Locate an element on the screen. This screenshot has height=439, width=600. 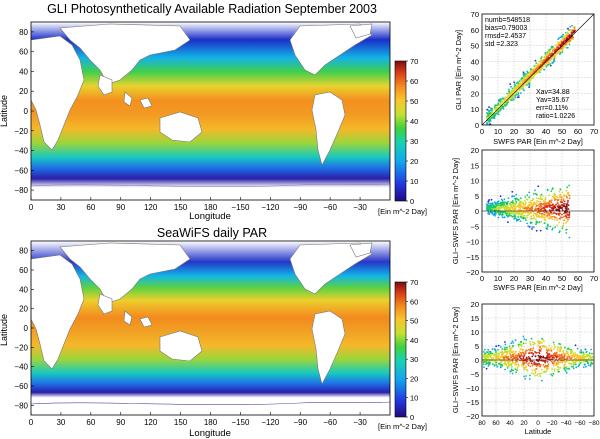
map-x-tick-label: 30 is located at coordinates (60, 422).